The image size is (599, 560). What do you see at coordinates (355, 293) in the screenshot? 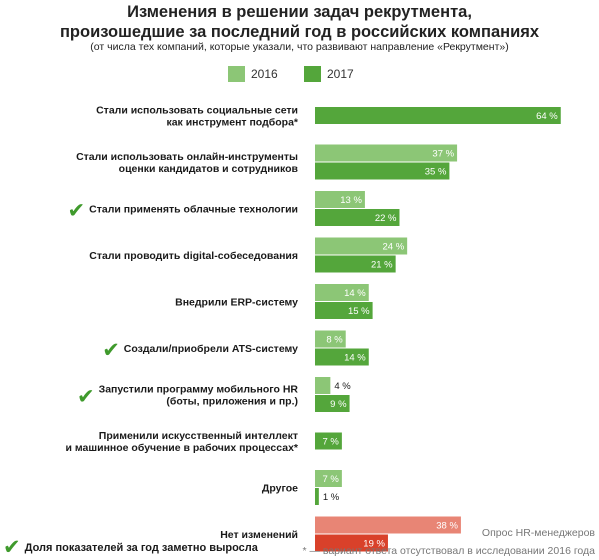
I see `bar-value-4-2016: 14 %` at bounding box center [355, 293].